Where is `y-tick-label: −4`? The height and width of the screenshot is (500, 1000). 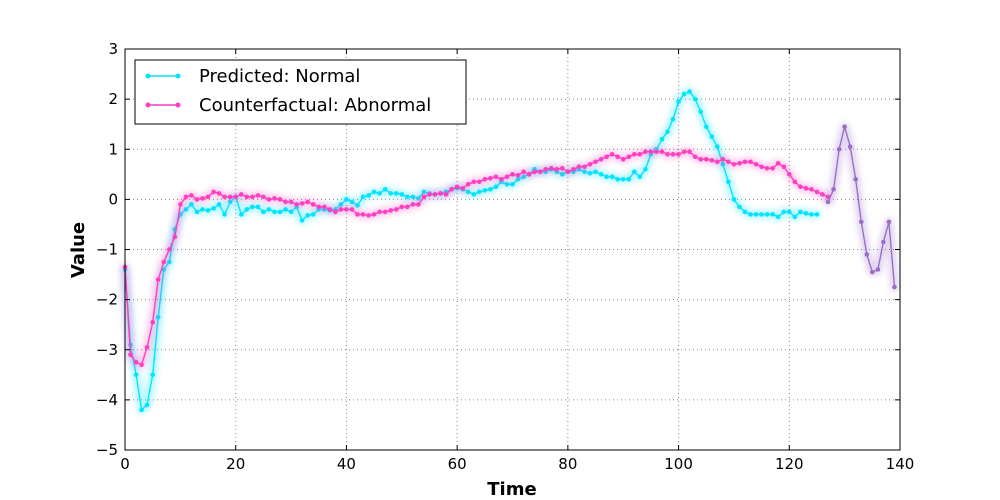
y-tick-label: −4 is located at coordinates (107, 400).